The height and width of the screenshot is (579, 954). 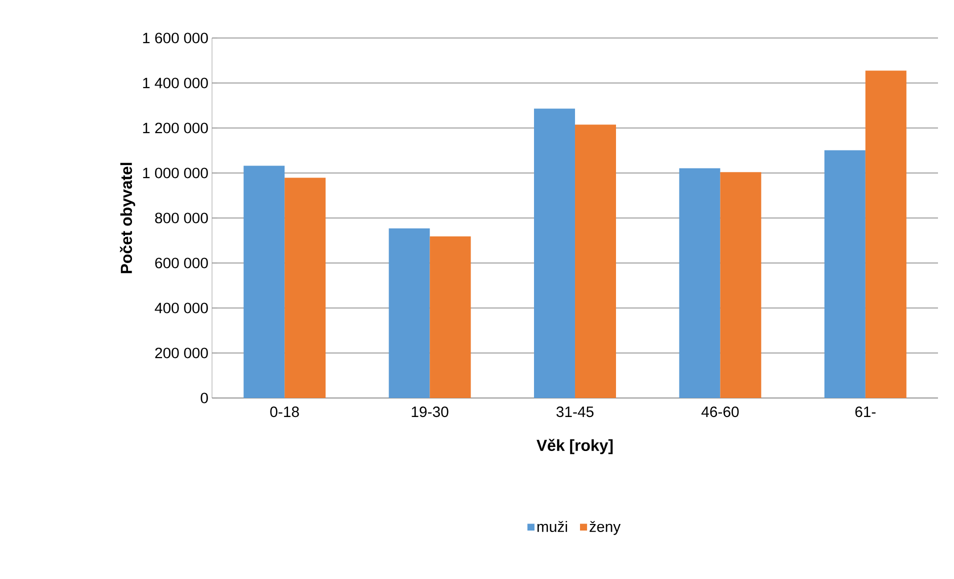 What do you see at coordinates (552, 526) in the screenshot?
I see `legend-label: muži` at bounding box center [552, 526].